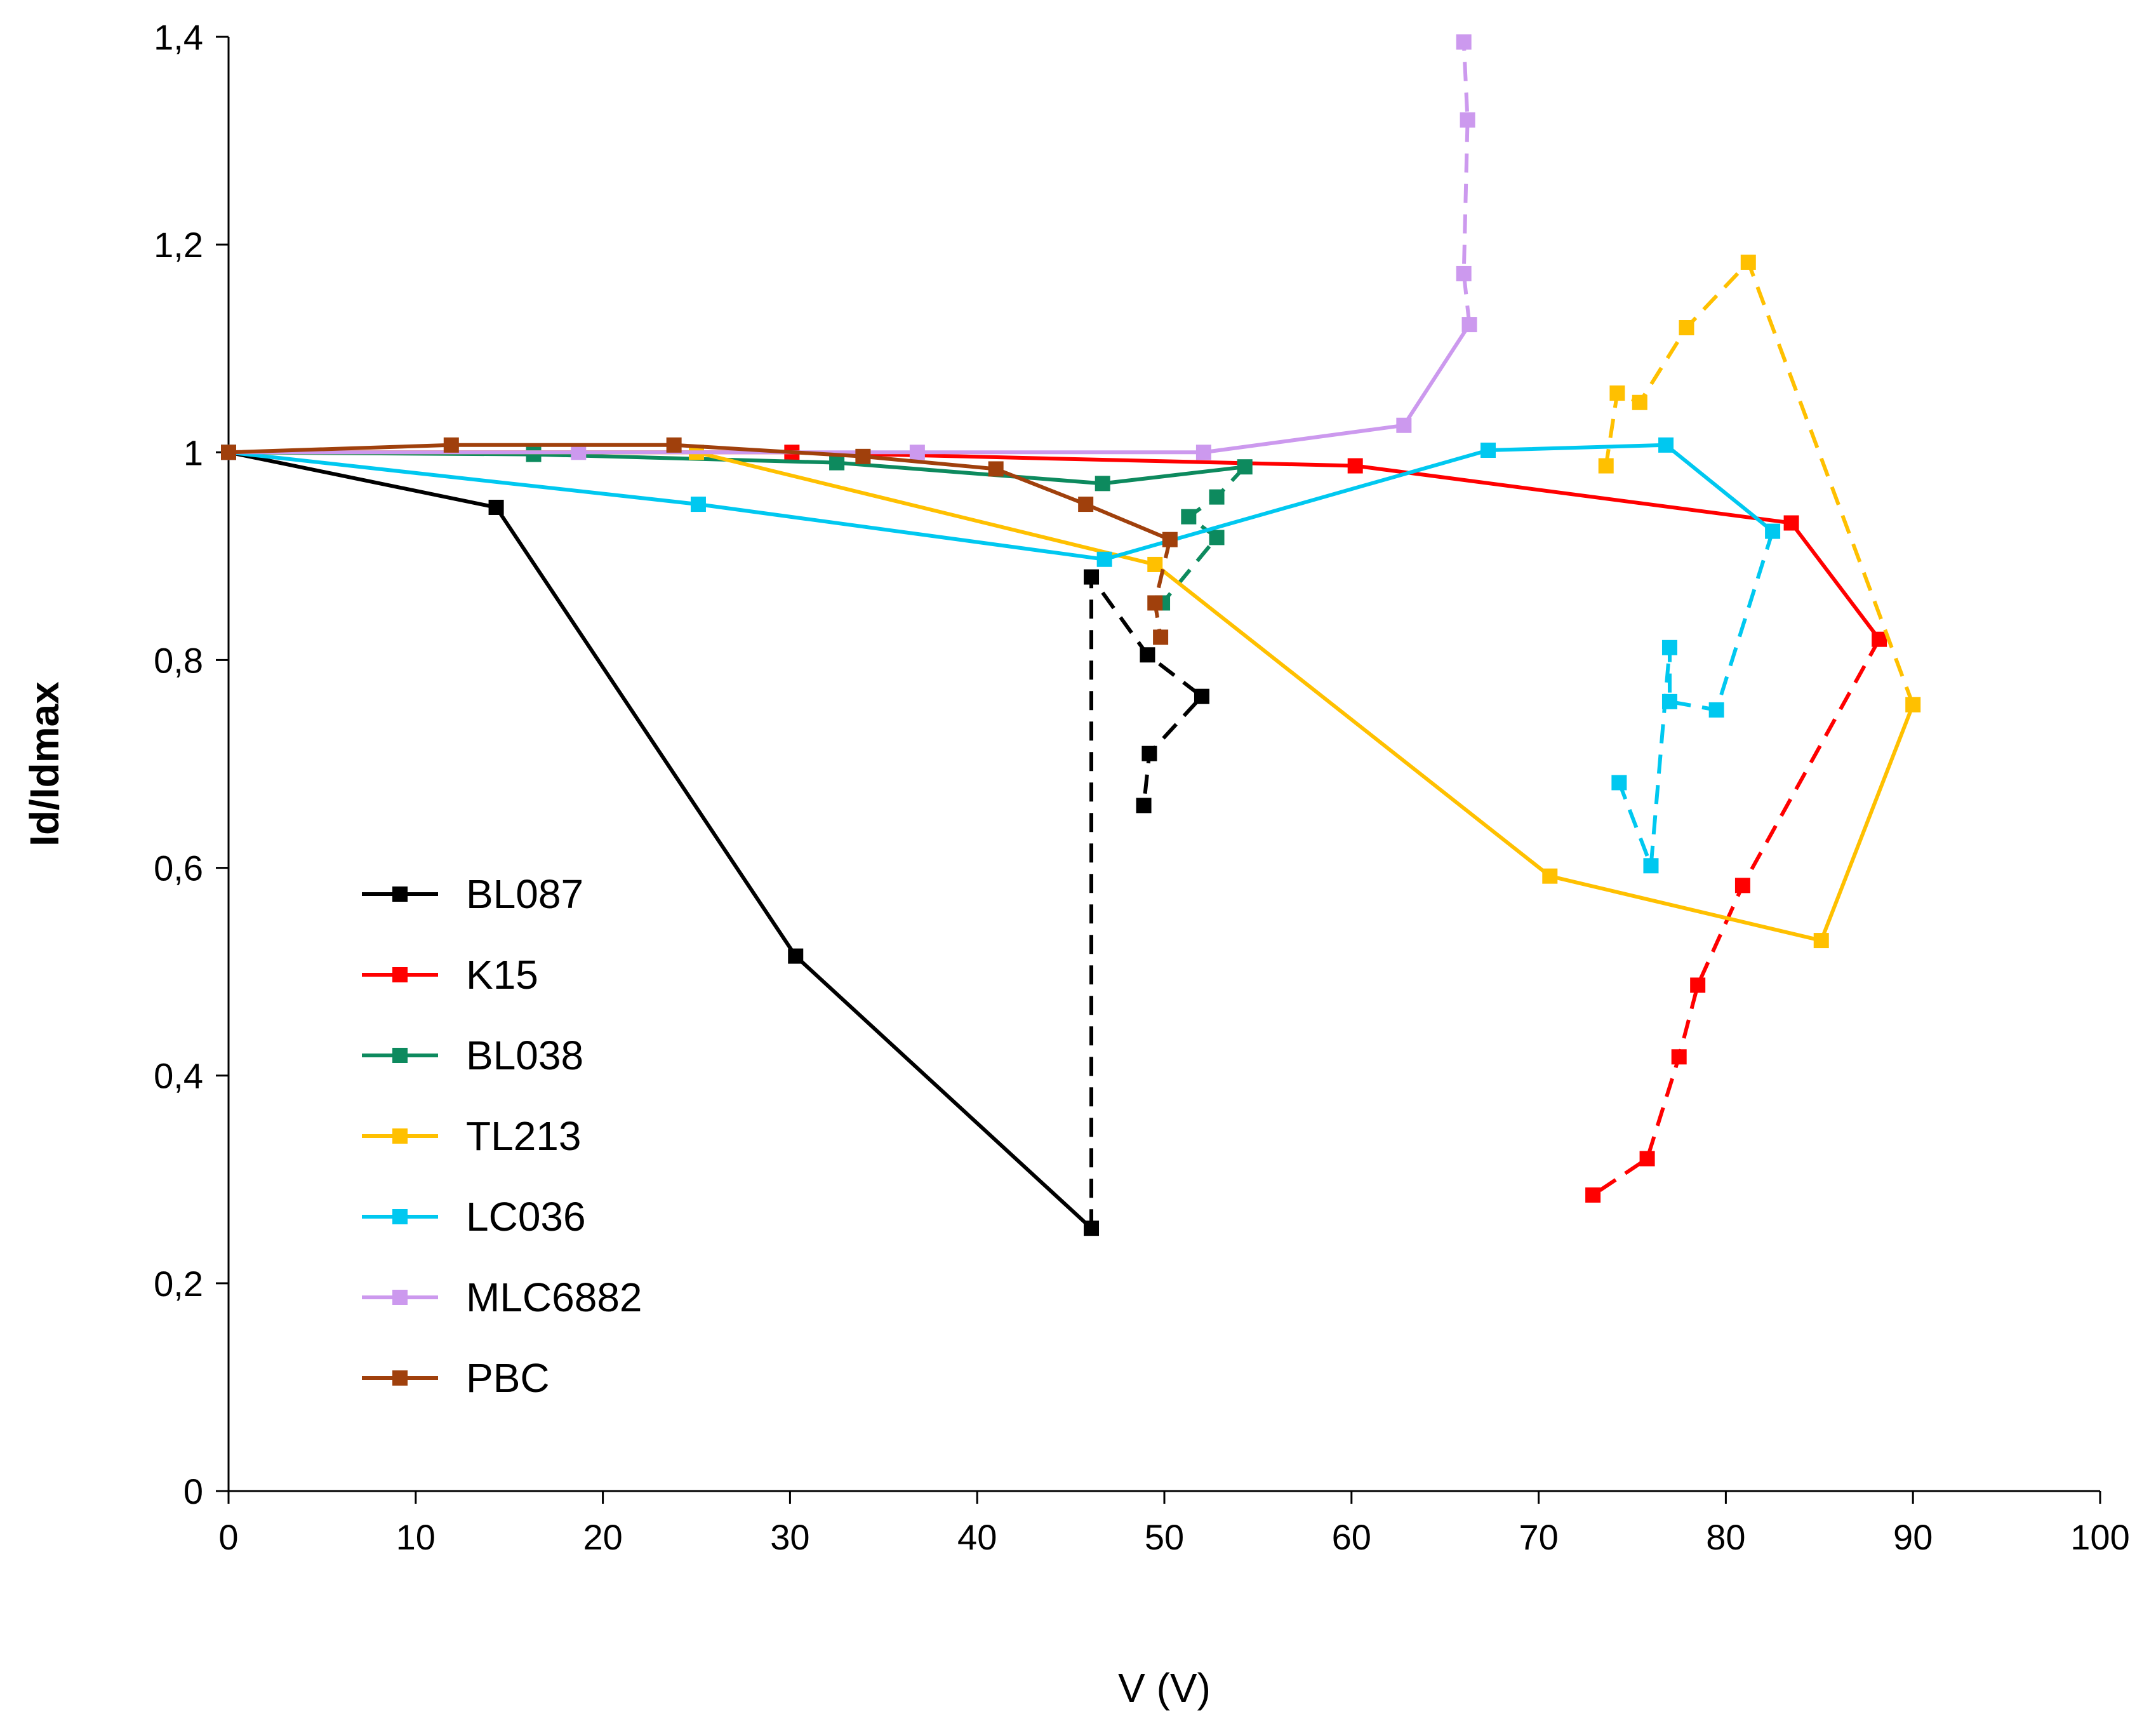 This screenshot has height=1726, width=2156. Describe the element at coordinates (178, 1284) in the screenshot. I see `y-tick-label: 0,2` at that location.